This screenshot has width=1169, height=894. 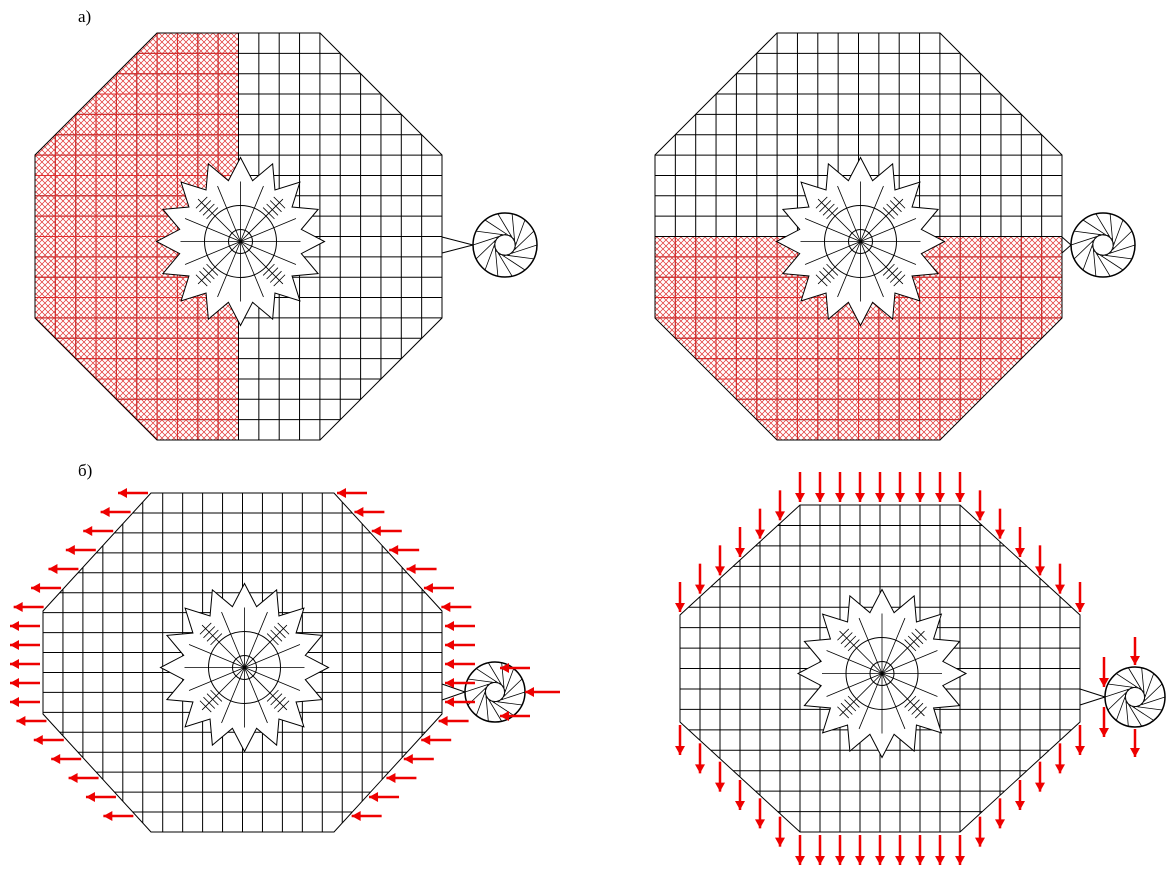 I want to click on mesh-outline, so click(x=880, y=668).